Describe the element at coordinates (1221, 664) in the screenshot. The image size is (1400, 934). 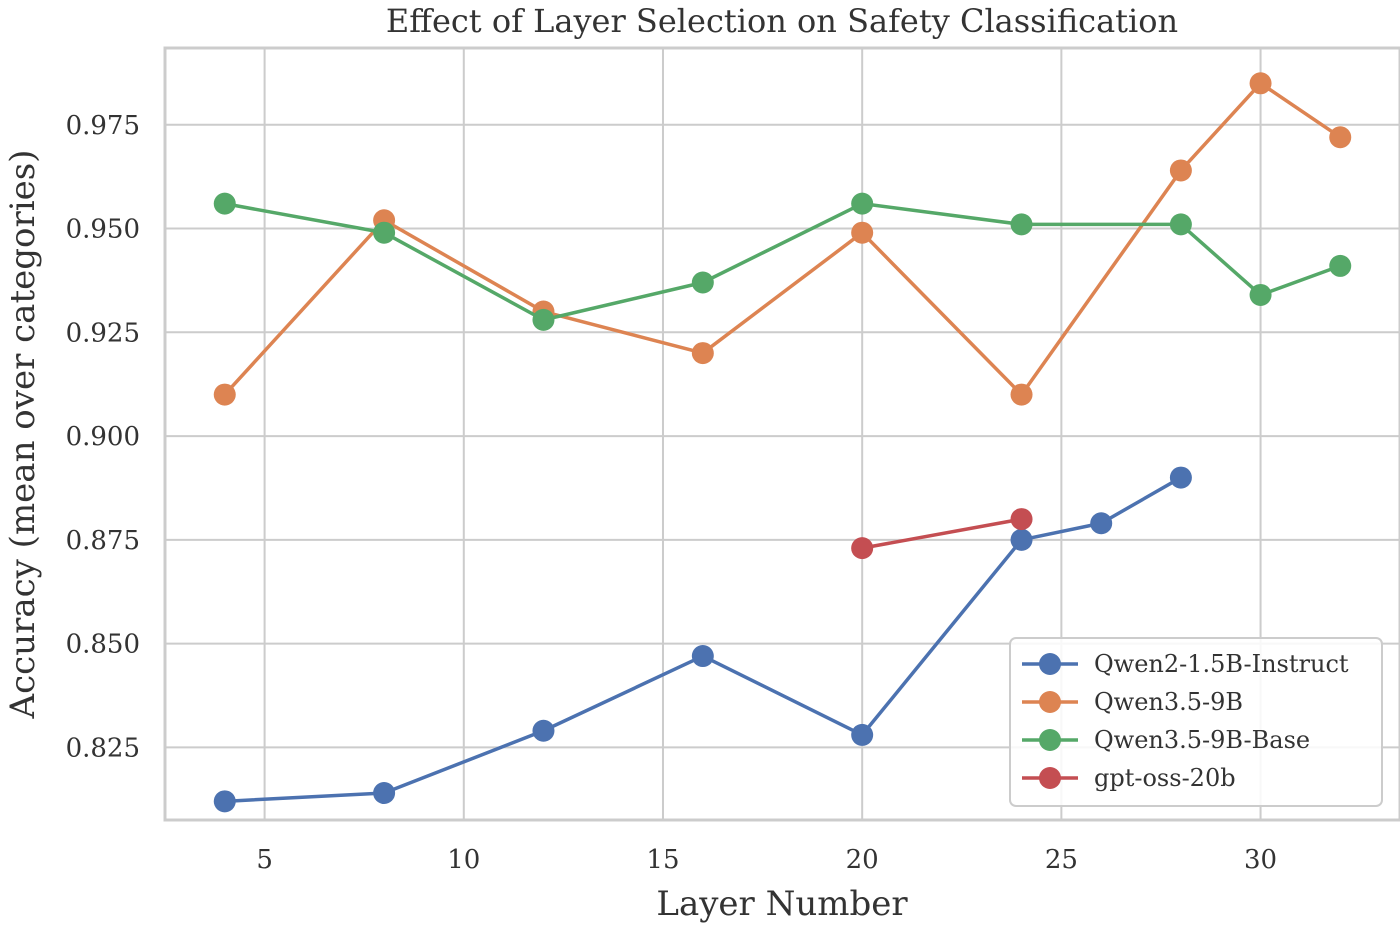
I see `legend-label: Qwen2-1.5B-Instruct` at that location.